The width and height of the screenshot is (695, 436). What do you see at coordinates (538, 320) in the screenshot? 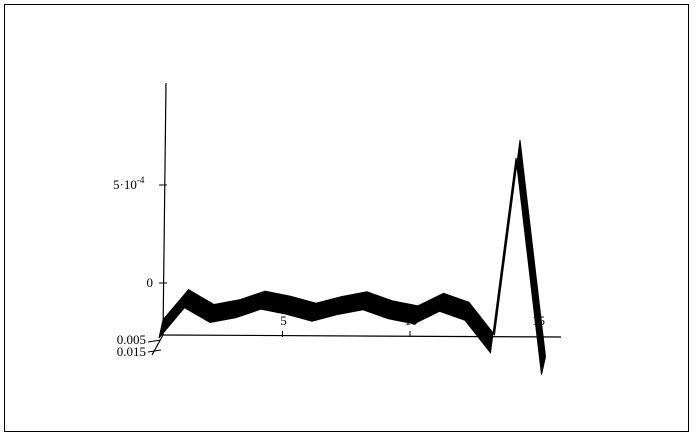
I see `x-tick-label-2: 15` at bounding box center [538, 320].